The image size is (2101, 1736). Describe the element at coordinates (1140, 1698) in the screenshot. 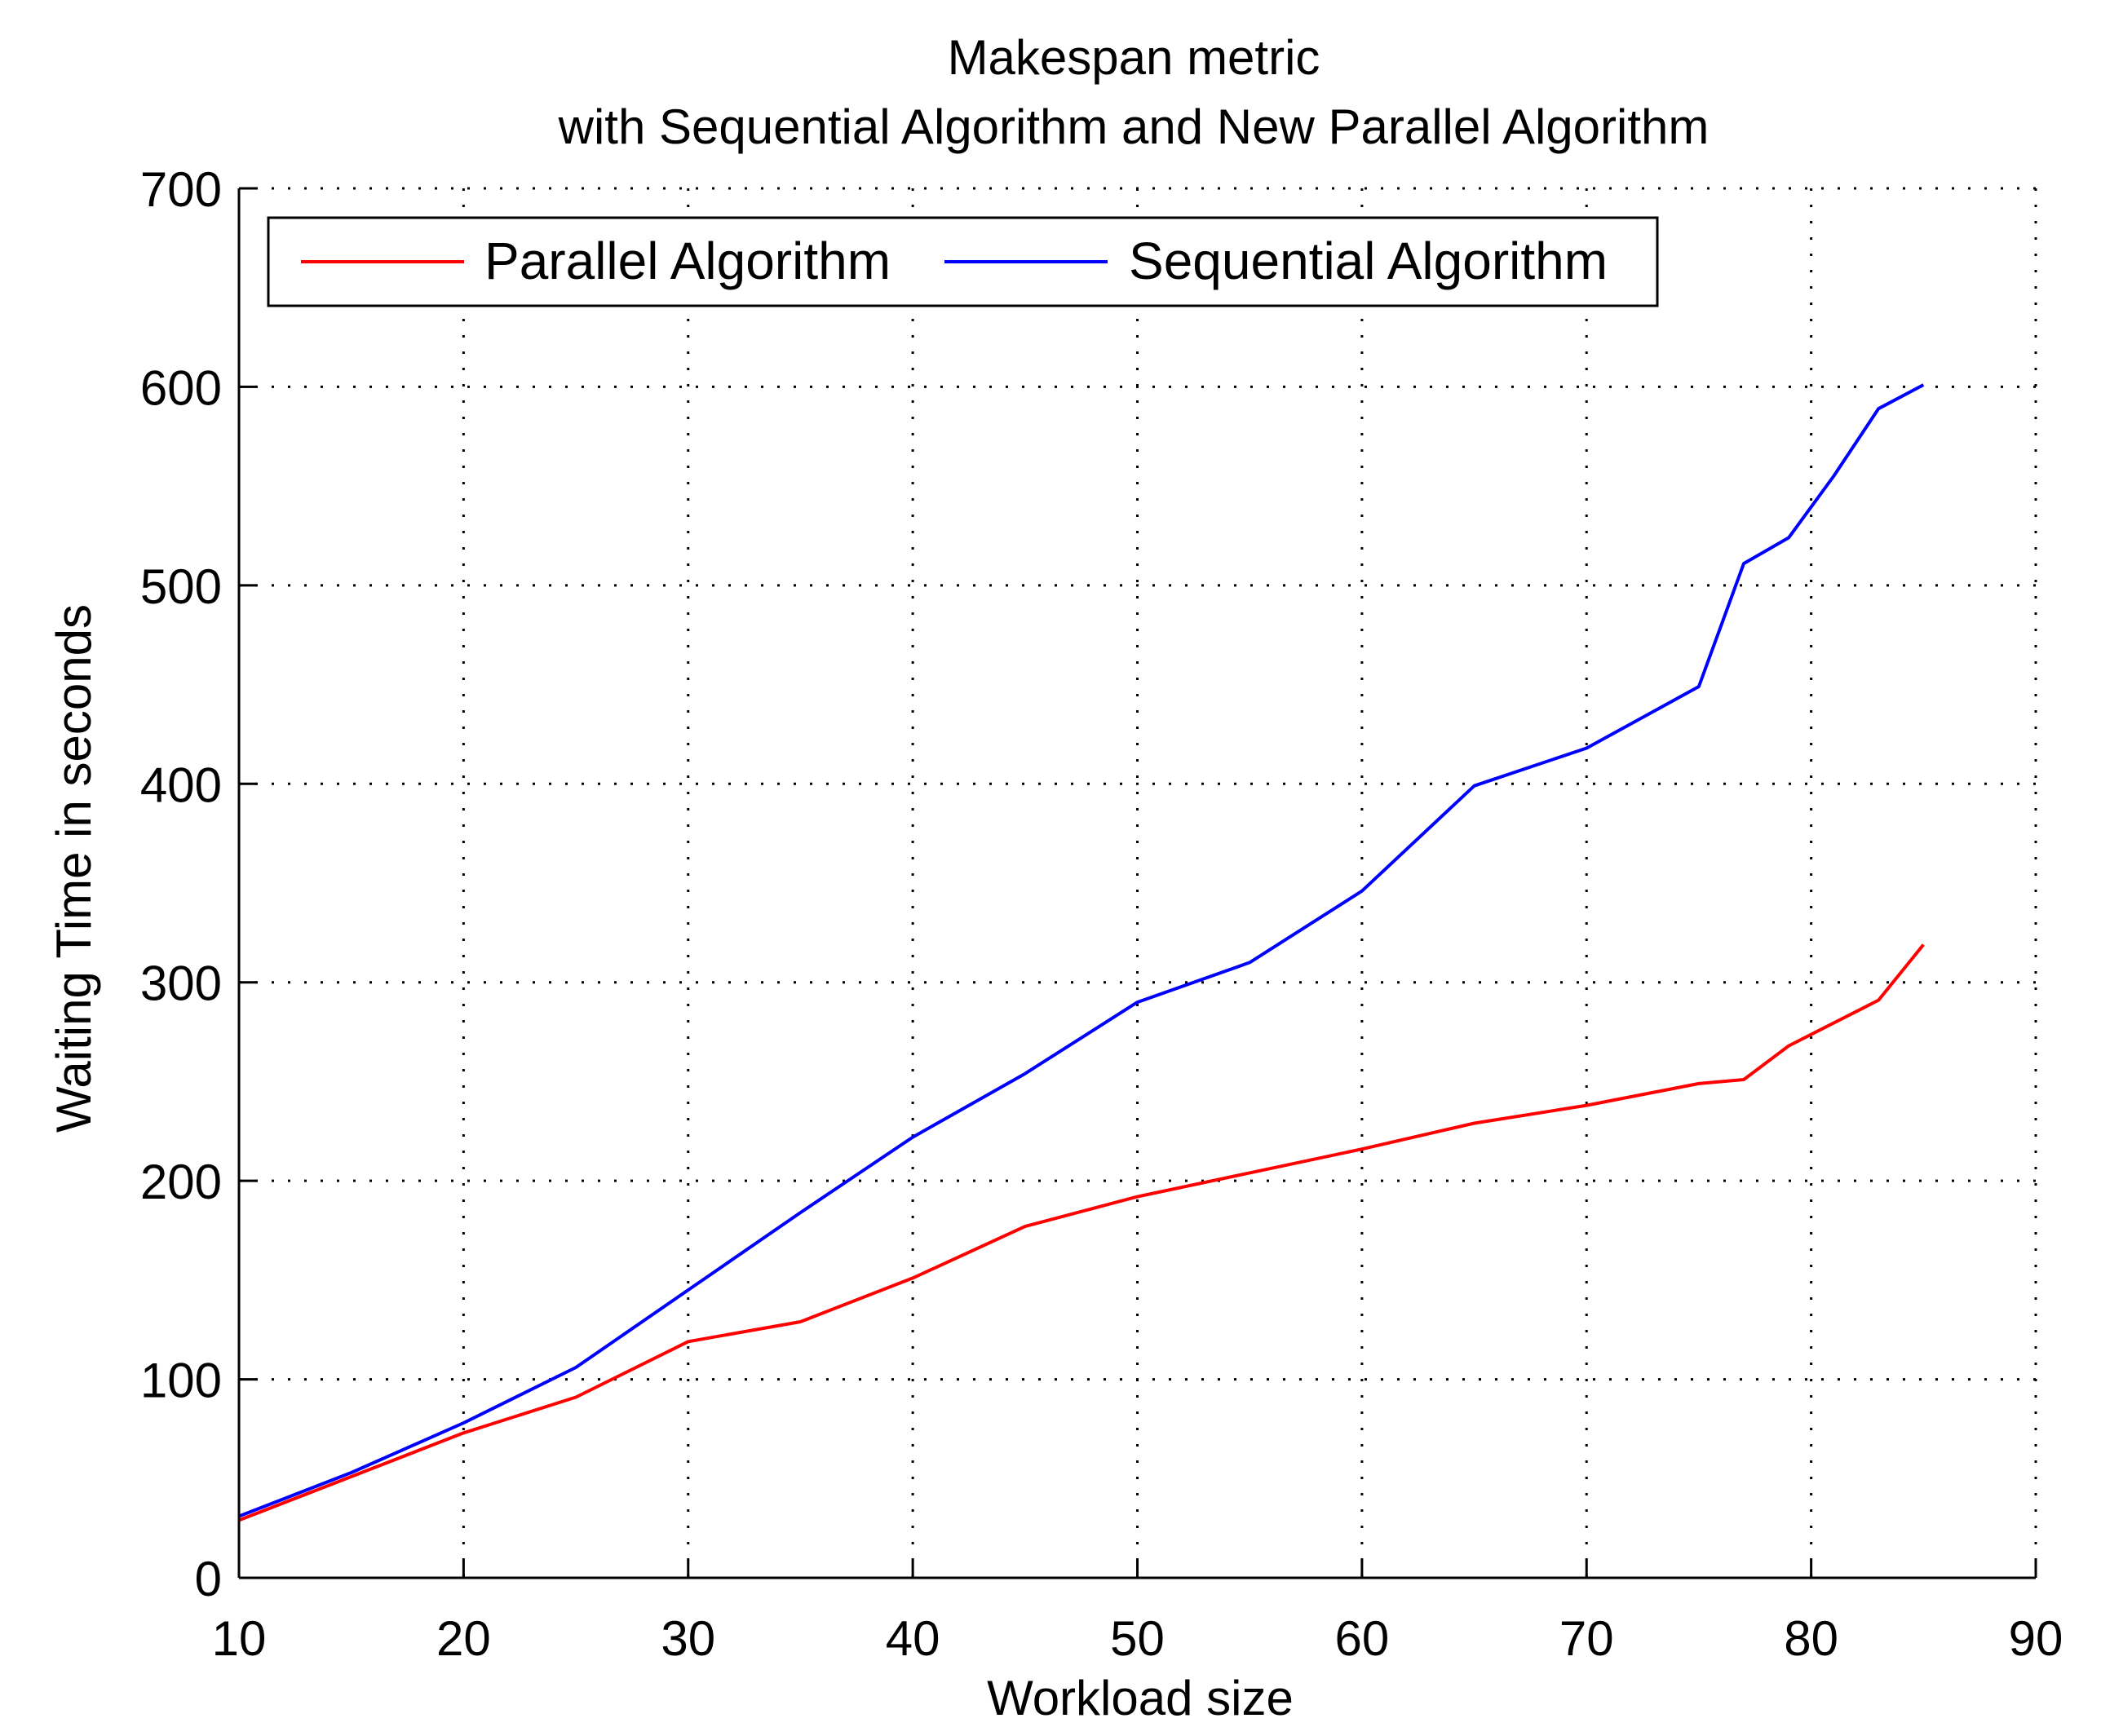

I see `x-axis-label: Workload size` at that location.